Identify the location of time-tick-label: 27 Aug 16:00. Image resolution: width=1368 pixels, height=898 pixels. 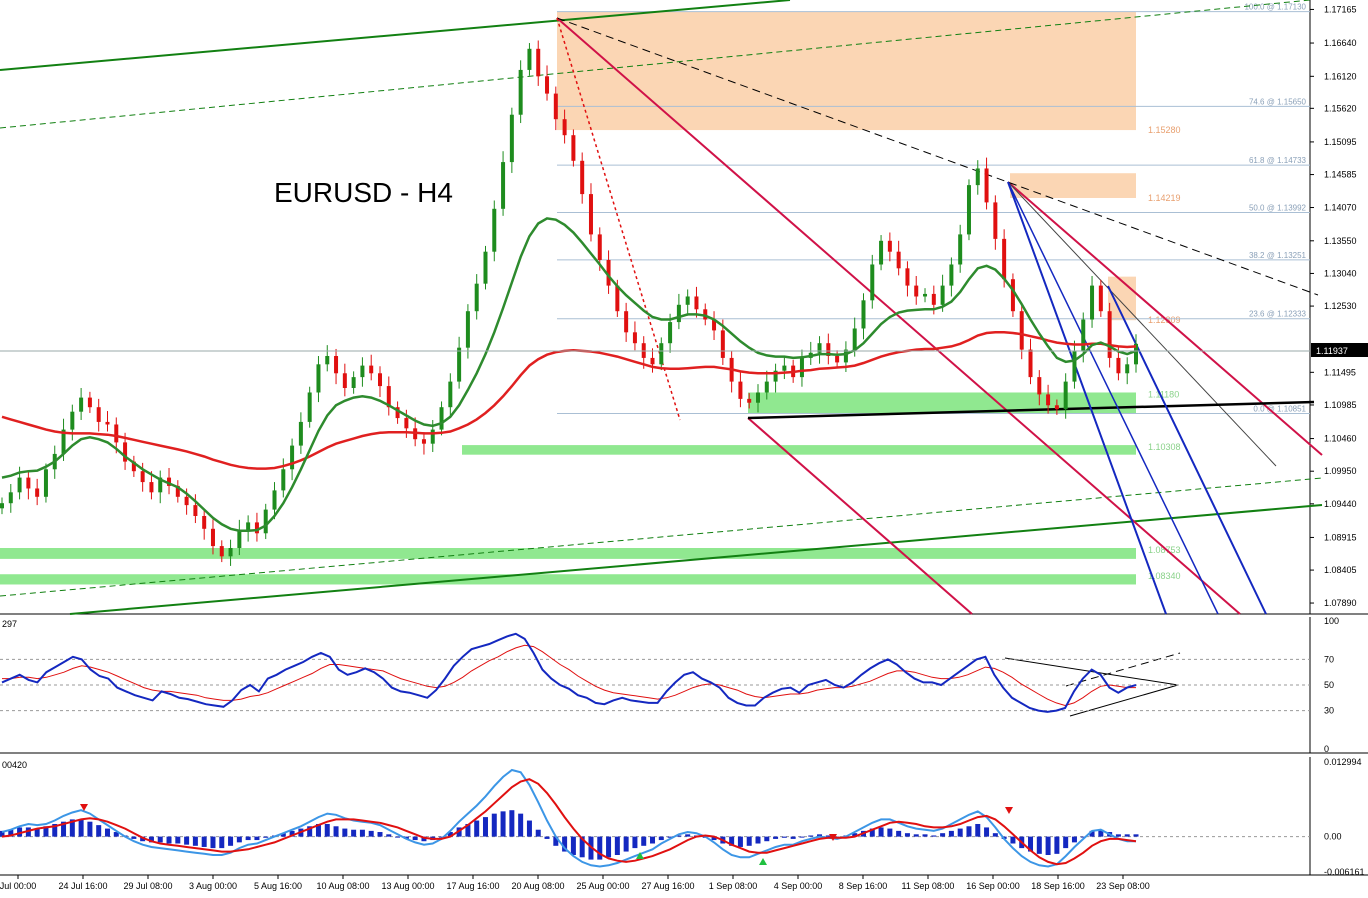
(667, 886).